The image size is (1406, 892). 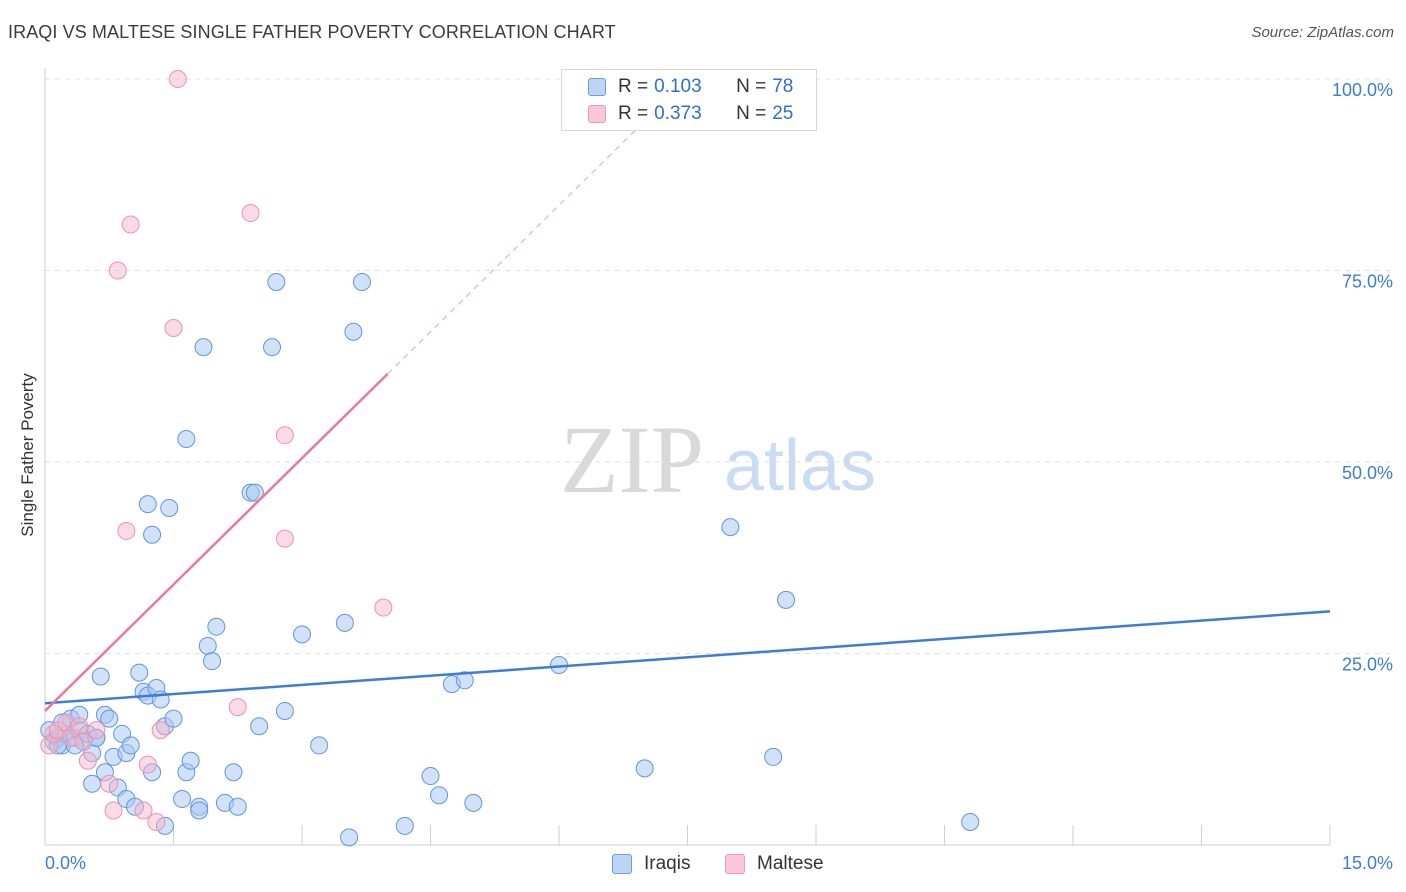 I want to click on legend-n-value: 78, so click(x=783, y=86).